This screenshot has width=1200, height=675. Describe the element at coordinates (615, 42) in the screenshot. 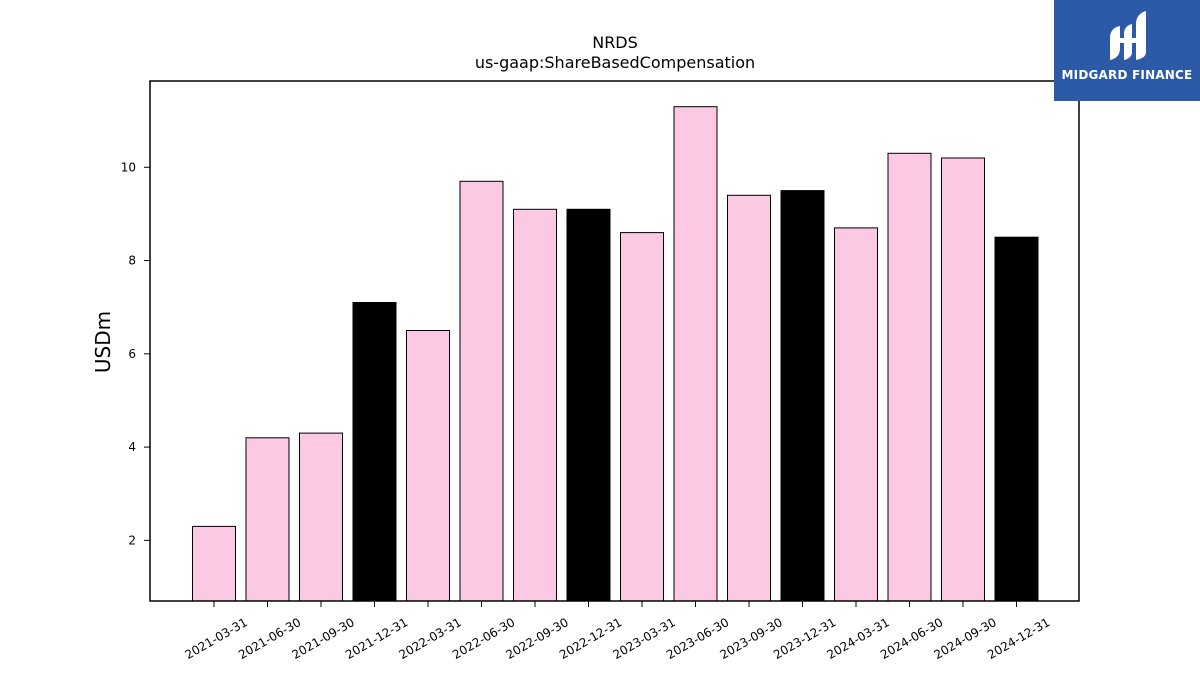

I see `chart-title: NRDS` at that location.